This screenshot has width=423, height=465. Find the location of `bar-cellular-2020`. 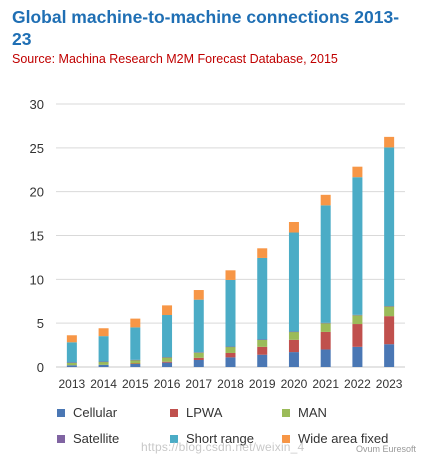

bar-cellular-2020 is located at coordinates (293, 359).